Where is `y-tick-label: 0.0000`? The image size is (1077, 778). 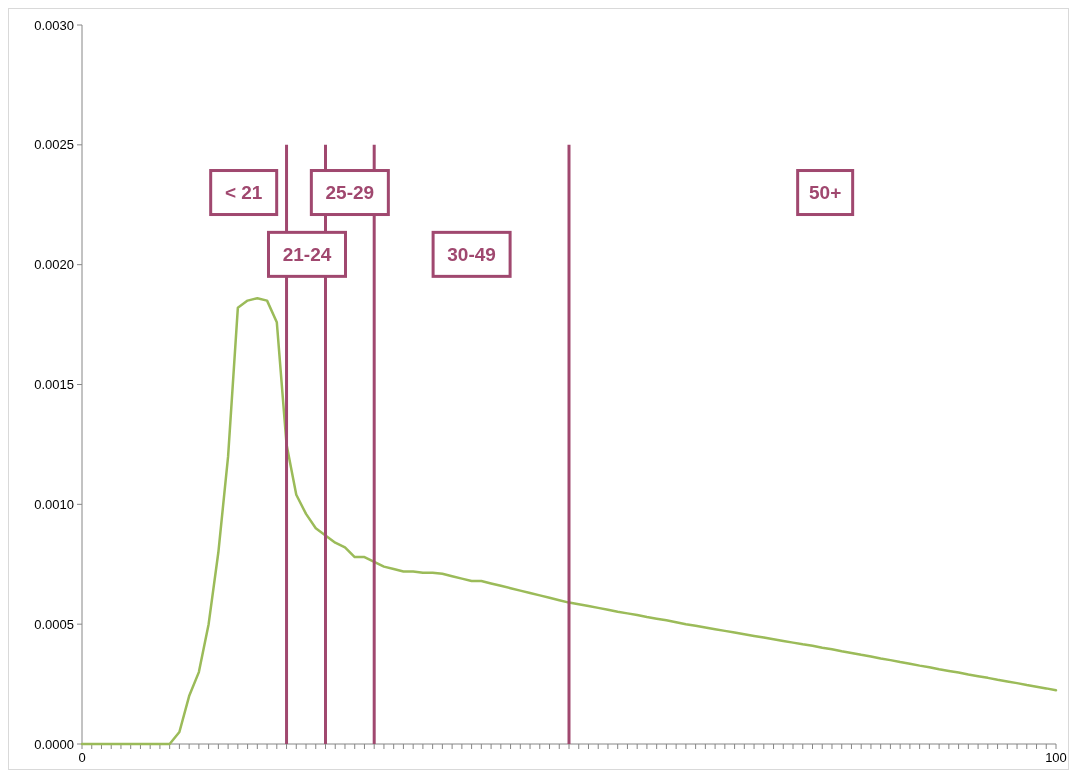 y-tick-label: 0.0000 is located at coordinates (54, 744).